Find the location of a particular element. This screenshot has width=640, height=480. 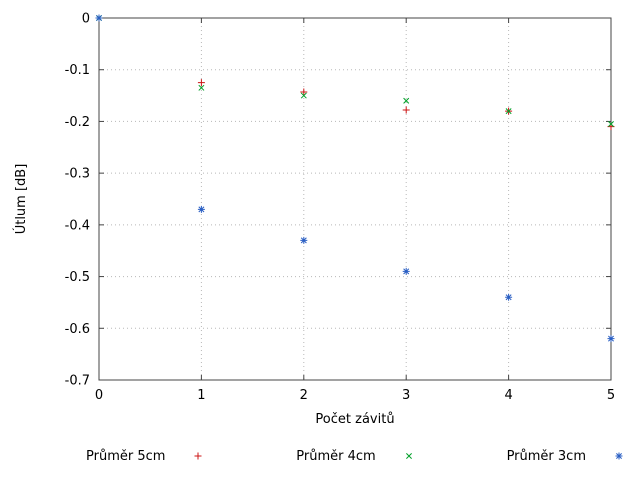

legend-item: Průměr 3cm is located at coordinates (566, 456).